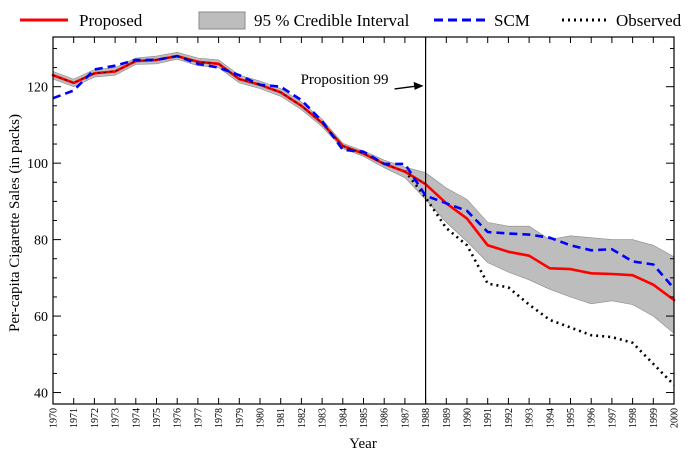 Image resolution: width=698 pixels, height=458 pixels. What do you see at coordinates (222, 20) in the screenshot?
I see `legend-swatch-interval` at bounding box center [222, 20].